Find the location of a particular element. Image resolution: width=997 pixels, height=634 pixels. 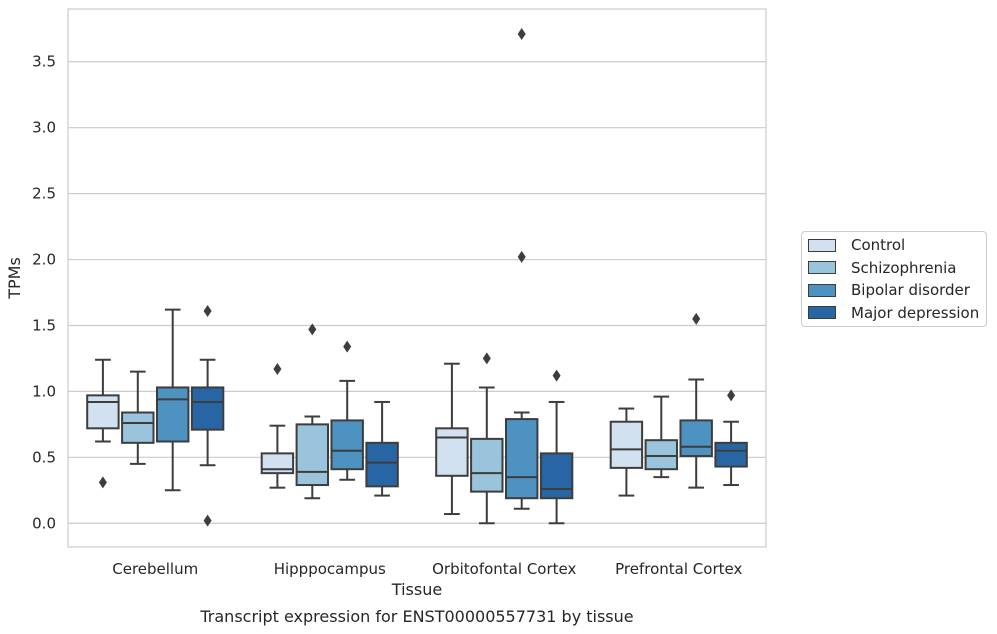

y-tick-labels: 0.0 0.5 1.0 1.5 2.0 2.5 3.0 3.5 is located at coordinates (44, 293).